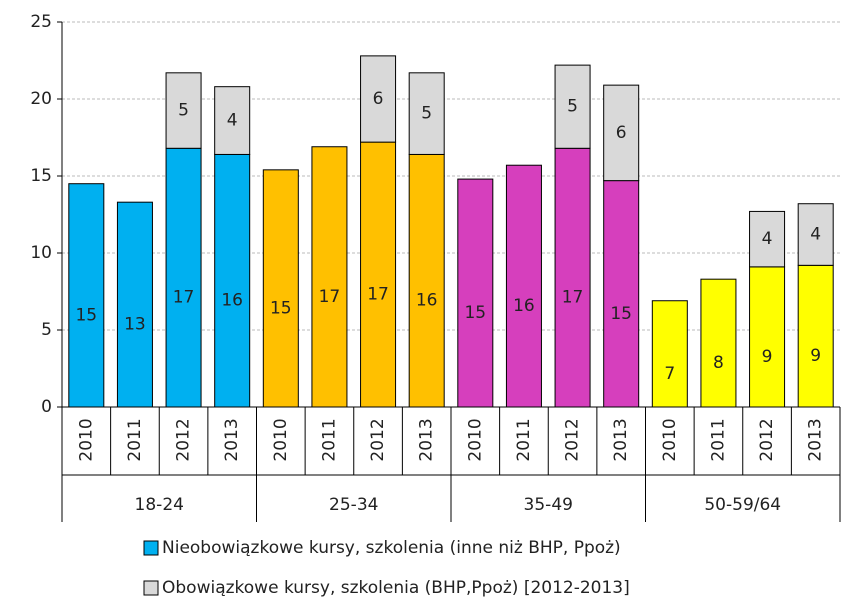  What do you see at coordinates (41, 253) in the screenshot?
I see `y-tick-label: 10` at bounding box center [41, 253].